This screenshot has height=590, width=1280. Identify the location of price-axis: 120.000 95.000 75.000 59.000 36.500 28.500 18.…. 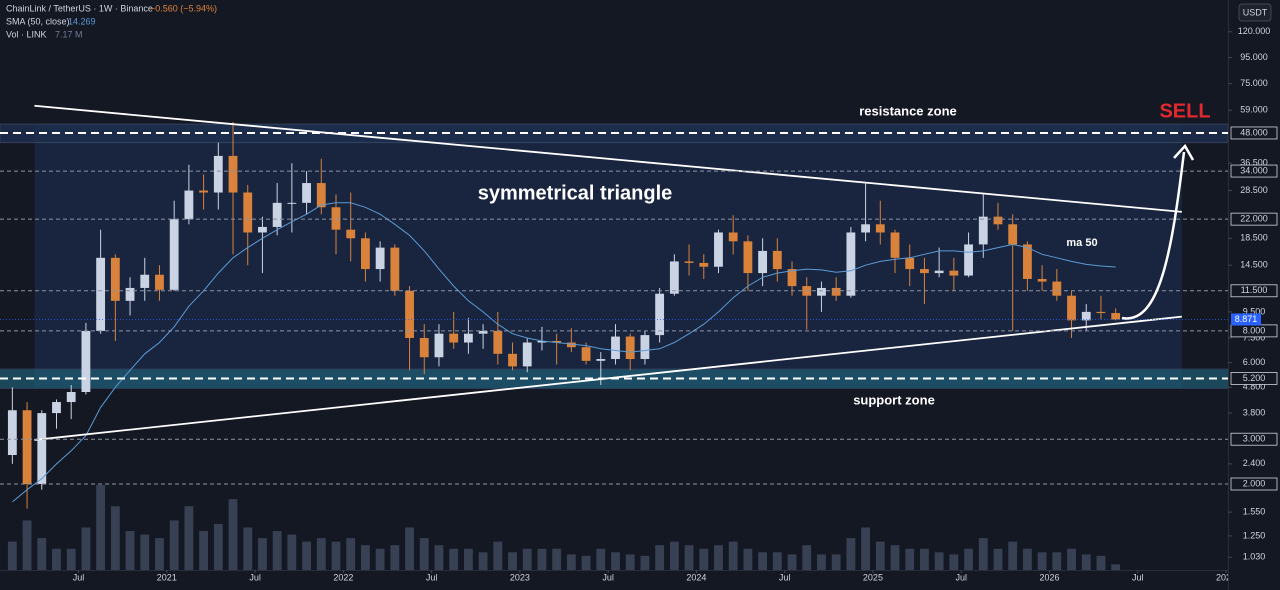
(1253, 294).